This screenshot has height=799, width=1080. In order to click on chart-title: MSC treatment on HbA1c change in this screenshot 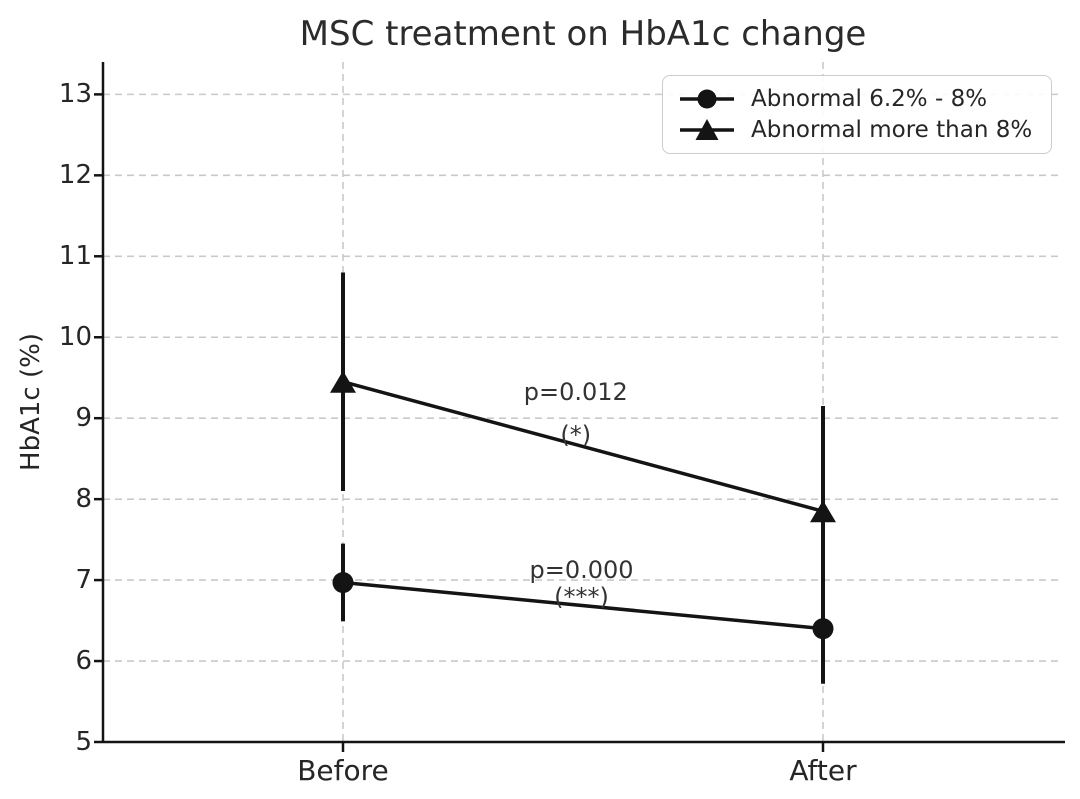, I will do `click(583, 34)`.